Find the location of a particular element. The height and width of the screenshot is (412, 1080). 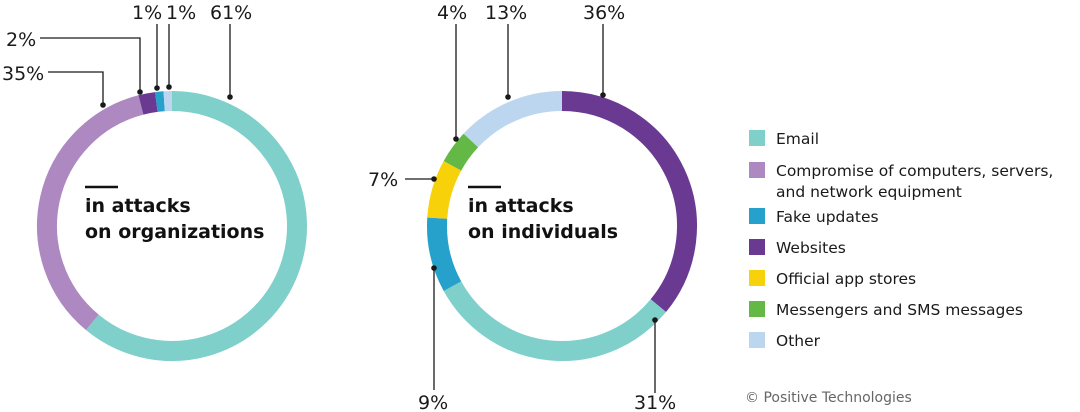

pct-label-other: 13% is located at coordinates (506, 13).